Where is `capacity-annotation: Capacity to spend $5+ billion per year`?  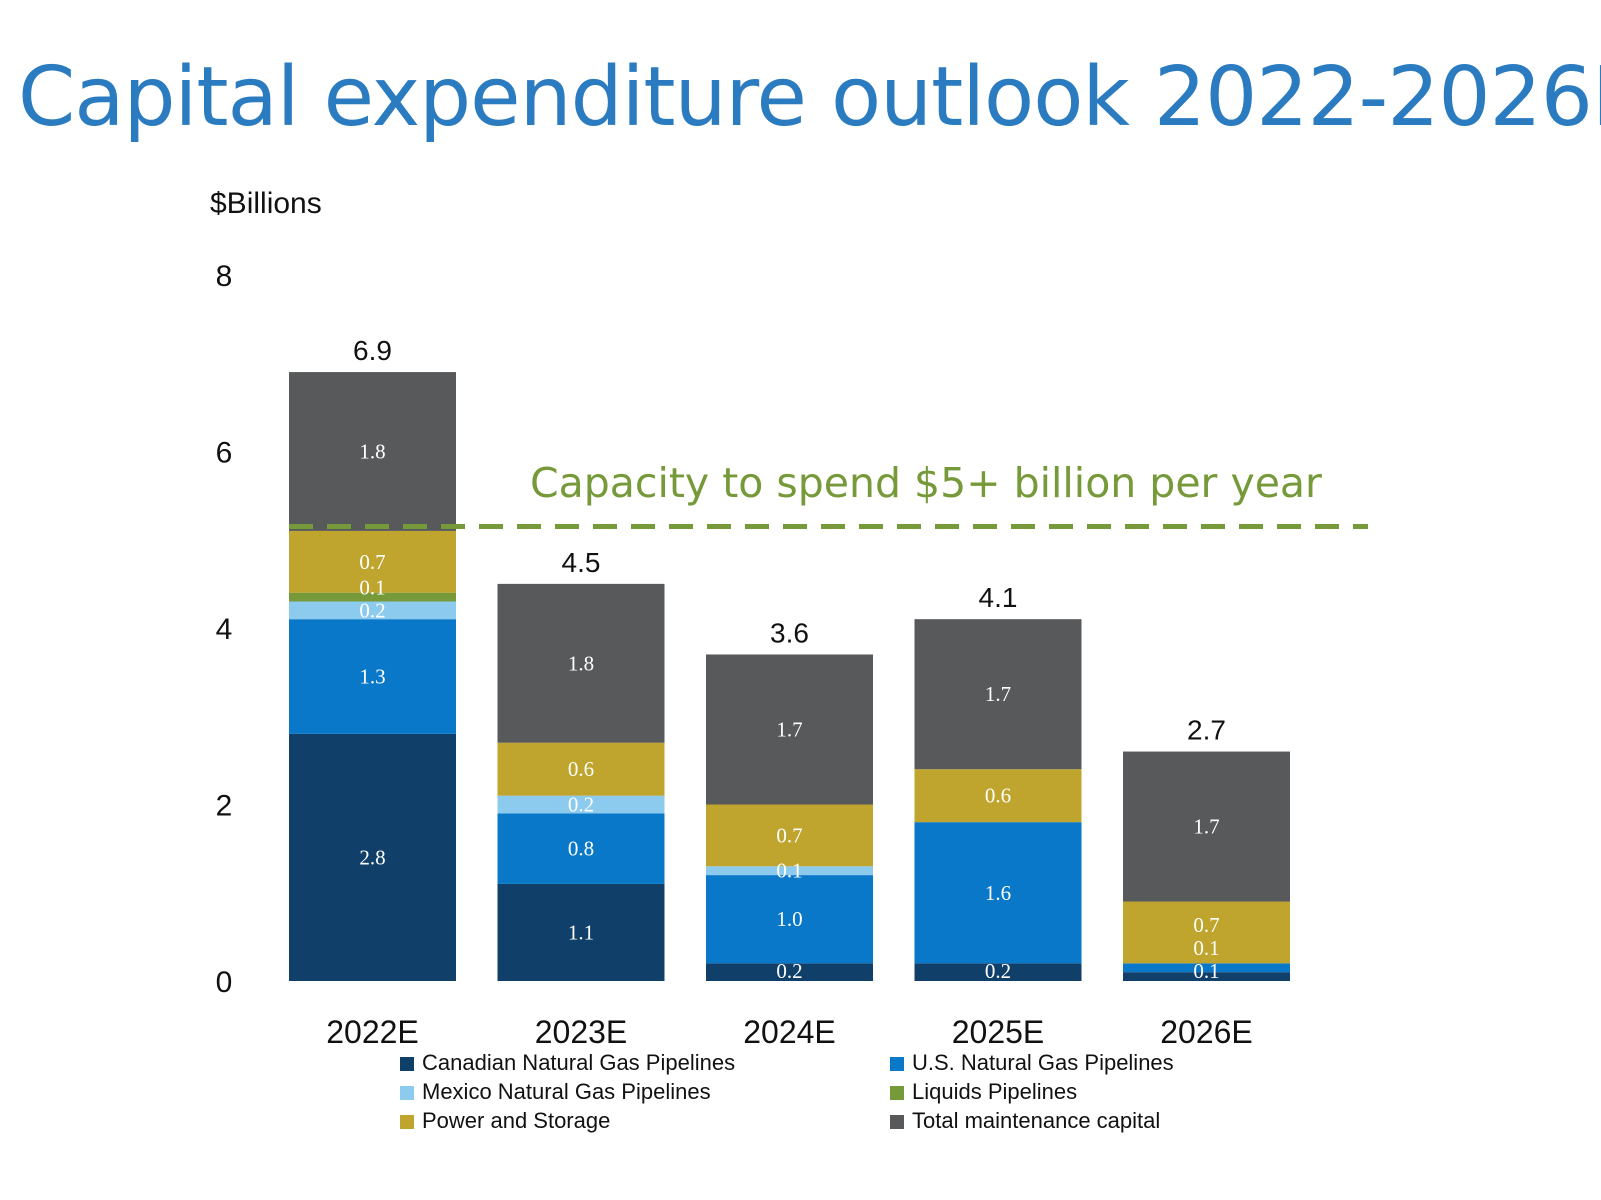 capacity-annotation: Capacity to spend $5+ billion per year is located at coordinates (926, 483).